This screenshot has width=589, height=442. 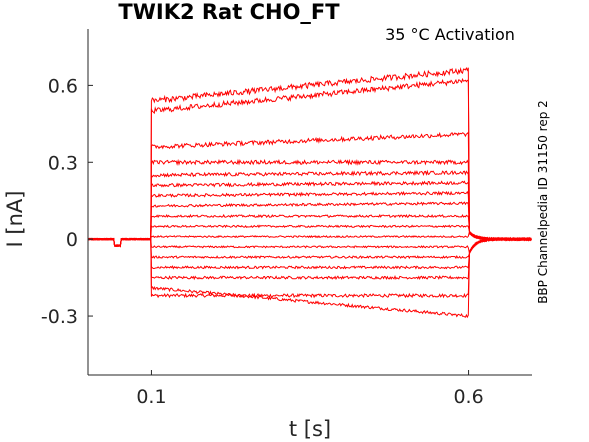 What do you see at coordinates (310, 429) in the screenshot?
I see `x-axis-label: t [s]` at bounding box center [310, 429].